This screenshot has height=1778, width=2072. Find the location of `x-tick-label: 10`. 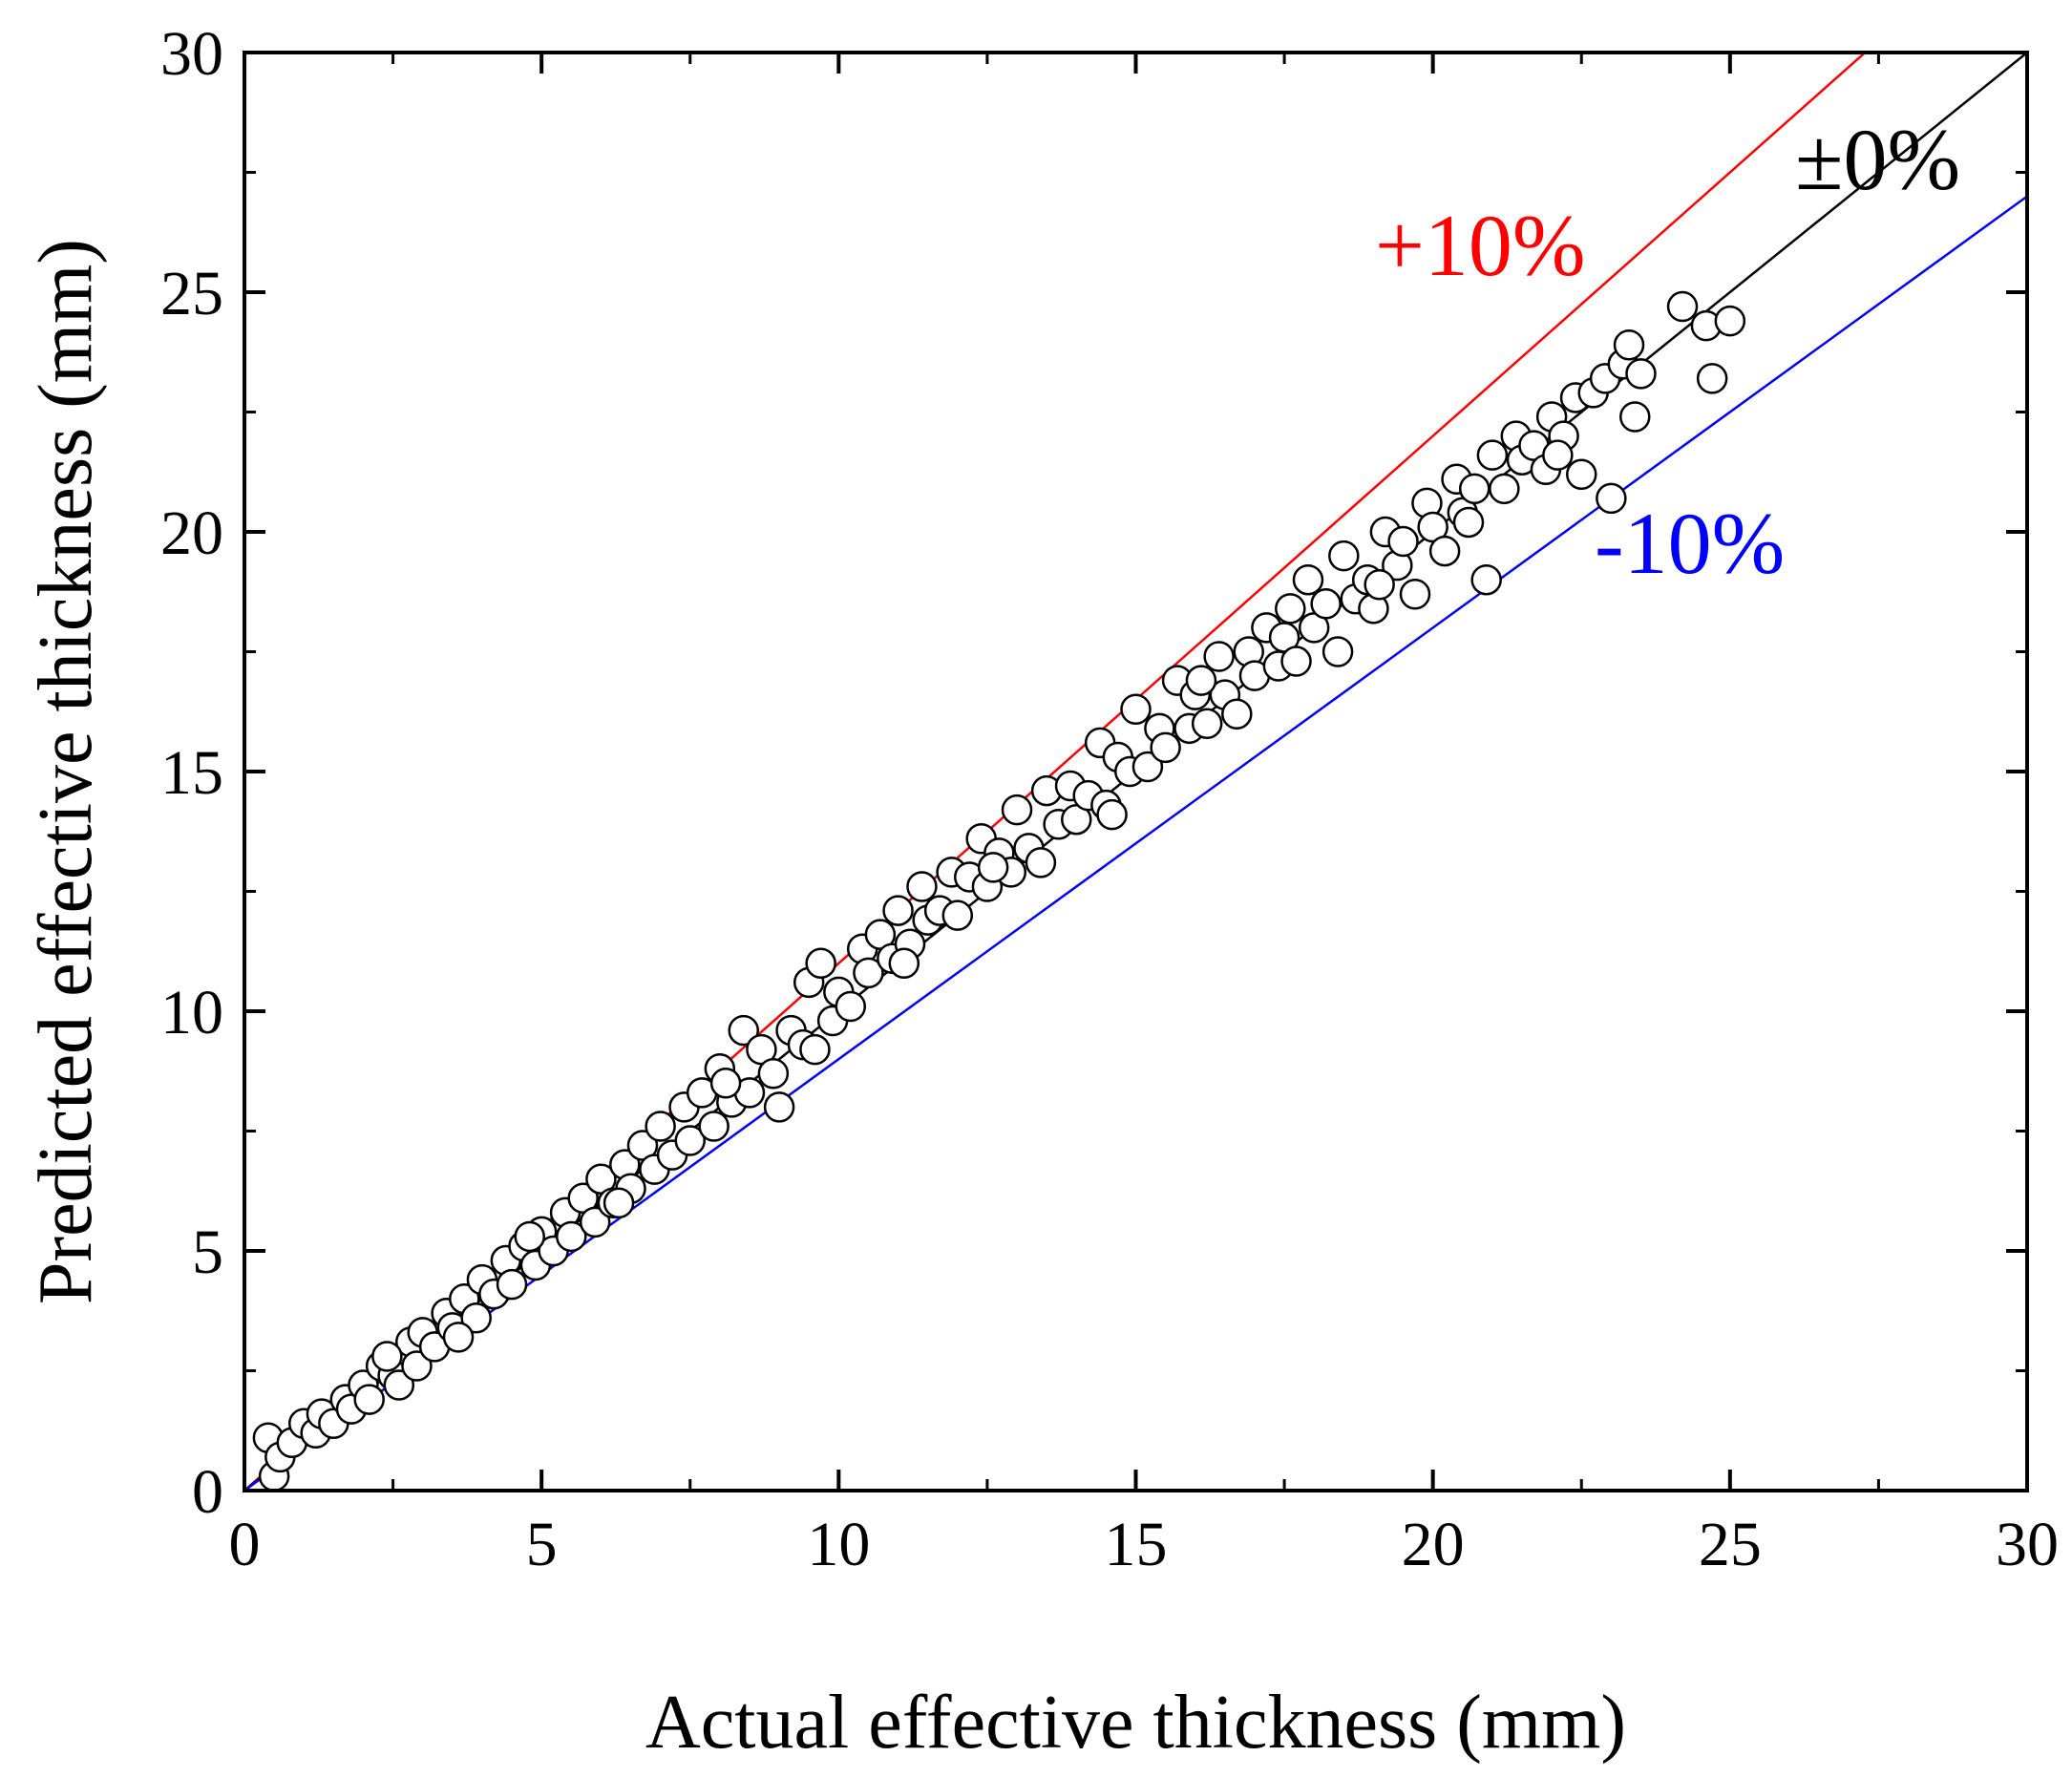

x-tick-label: 10 is located at coordinates (839, 1544).